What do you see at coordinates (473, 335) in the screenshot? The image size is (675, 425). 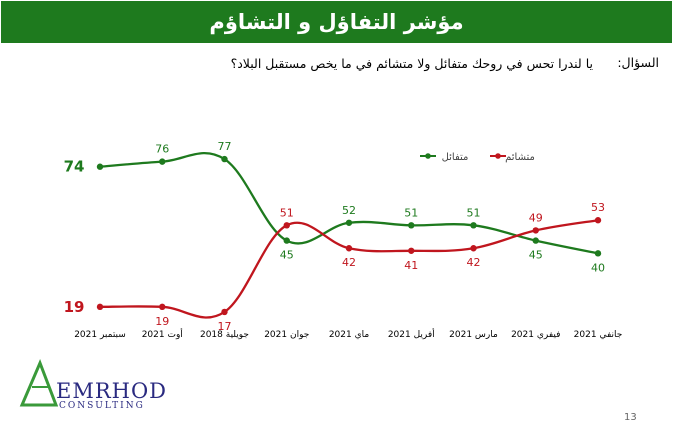 I see `x-tick-label: مارس 2021` at bounding box center [473, 335].